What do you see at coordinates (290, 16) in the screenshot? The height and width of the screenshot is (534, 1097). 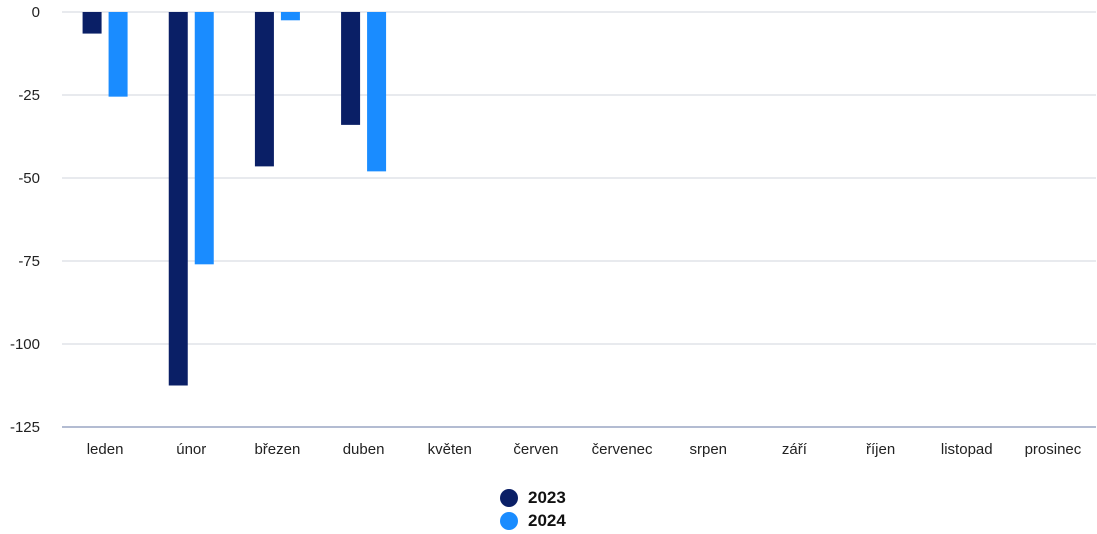 I see `bar-2024-březen` at bounding box center [290, 16].